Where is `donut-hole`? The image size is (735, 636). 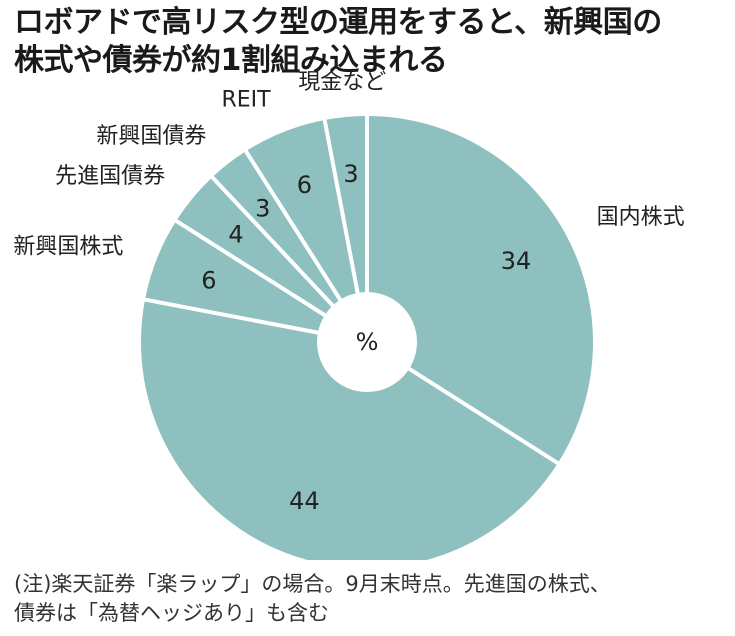
donut-hole is located at coordinates (367, 342).